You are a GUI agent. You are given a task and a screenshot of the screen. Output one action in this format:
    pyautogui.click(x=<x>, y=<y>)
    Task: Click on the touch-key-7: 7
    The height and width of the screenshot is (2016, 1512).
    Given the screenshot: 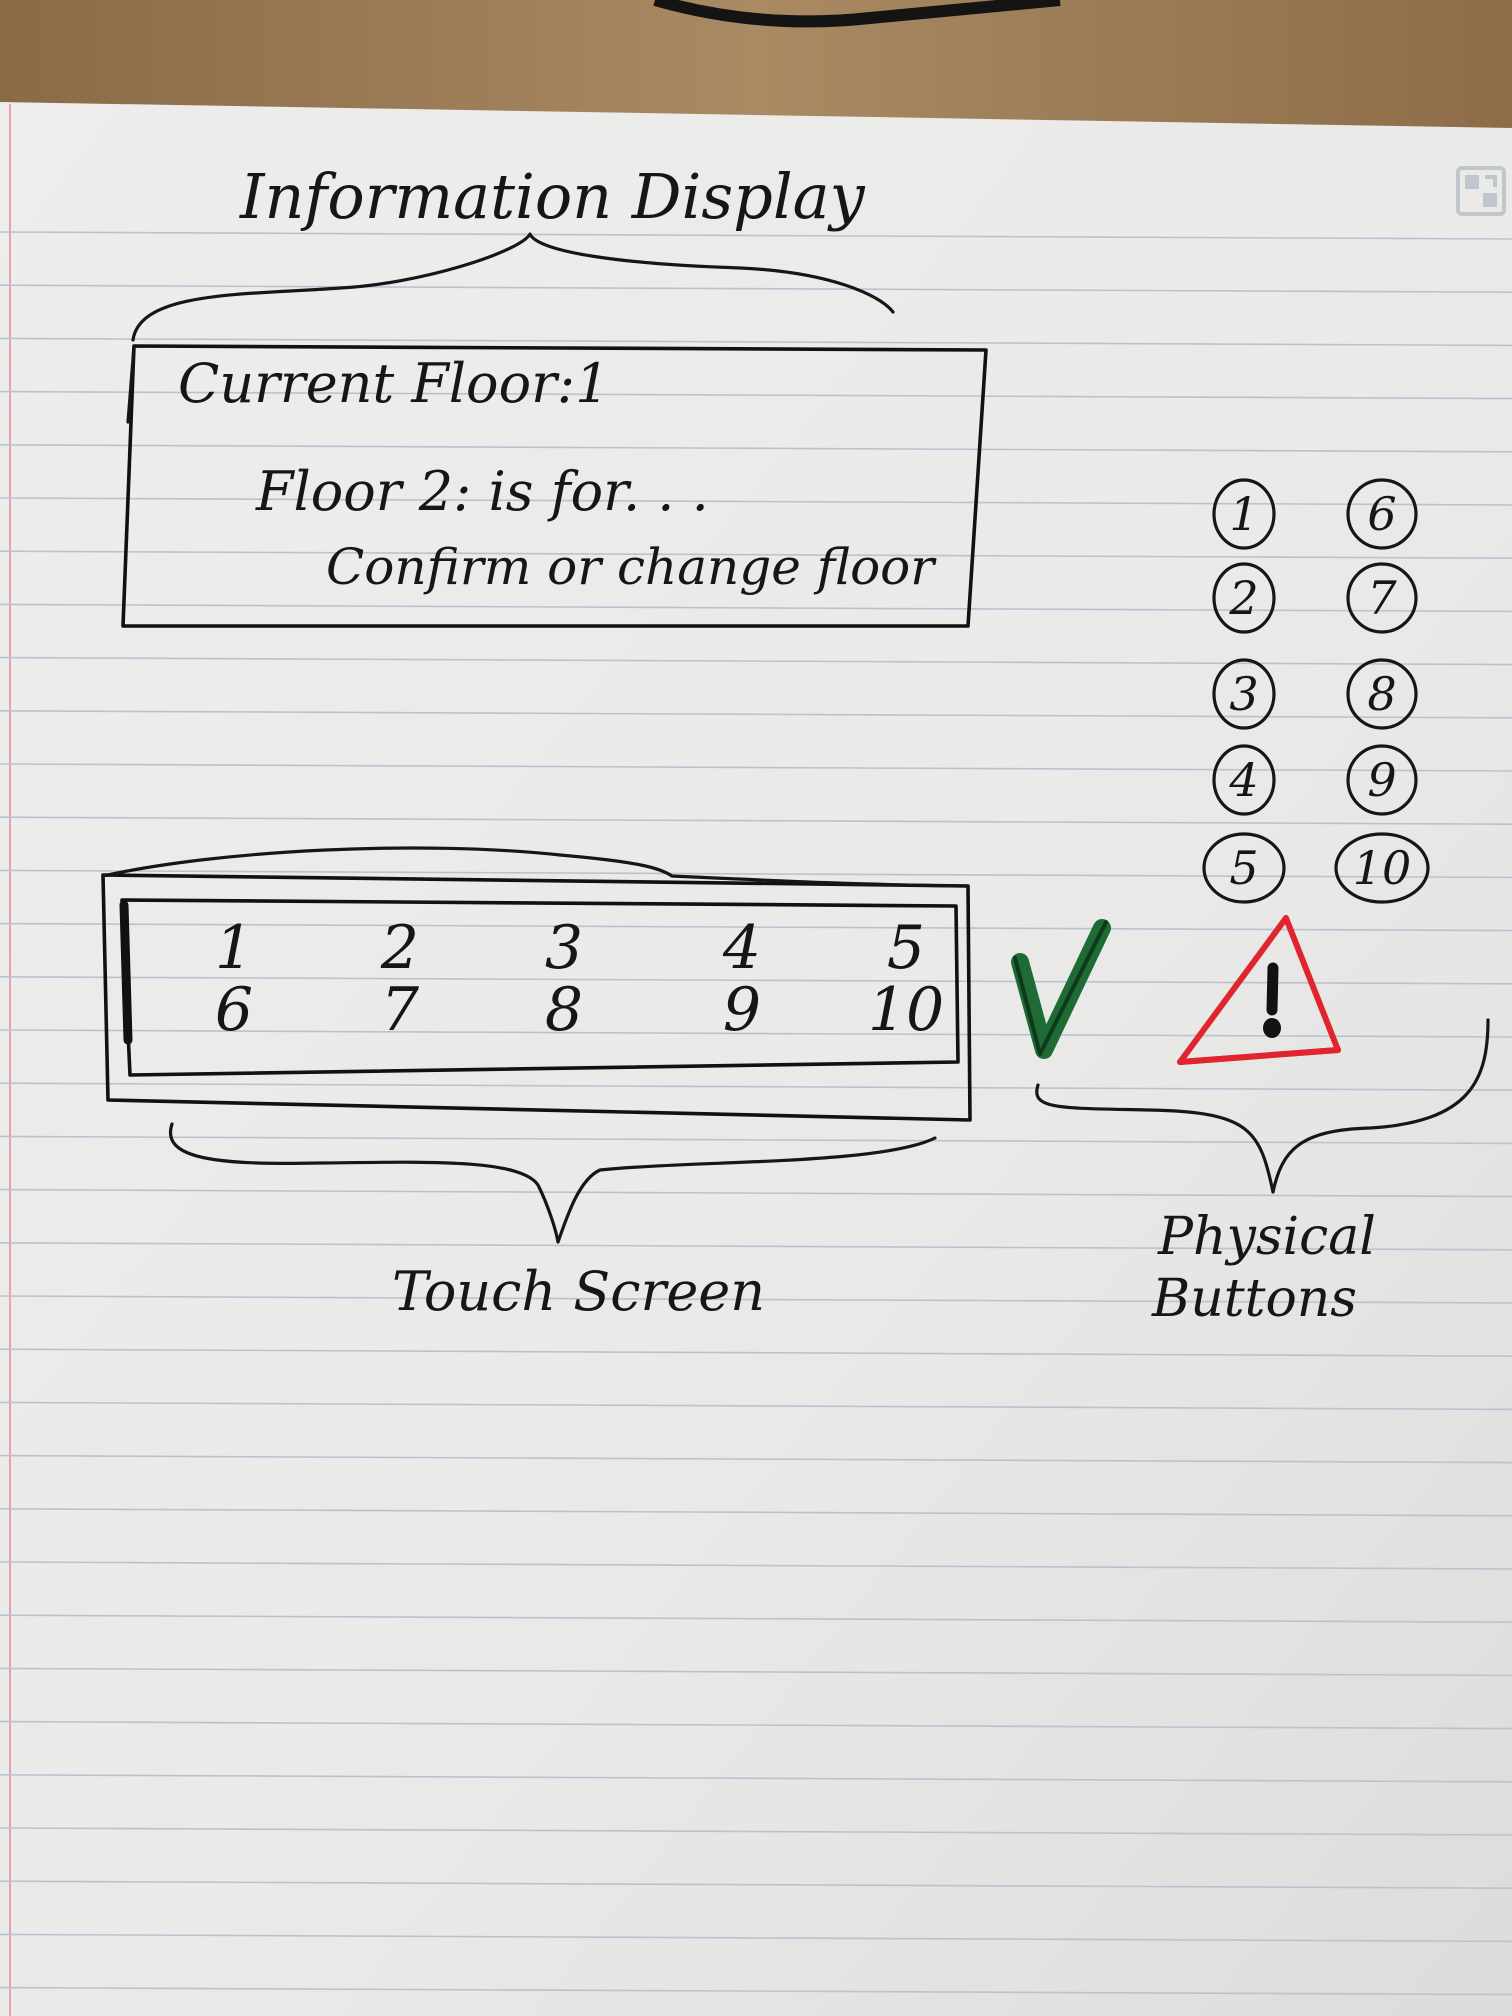 What is the action you would take?
    pyautogui.click(x=400, y=1010)
    